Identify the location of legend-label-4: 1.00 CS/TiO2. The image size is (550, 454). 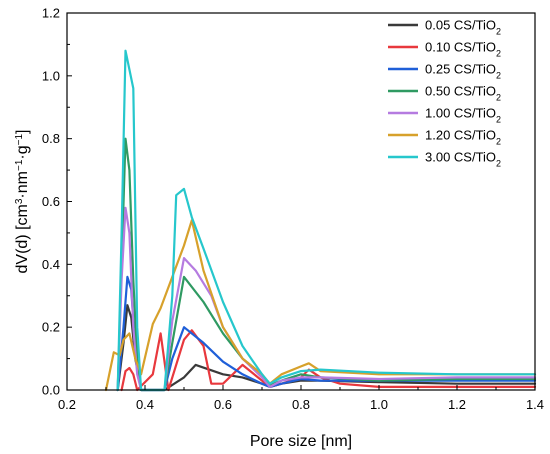
(463, 115).